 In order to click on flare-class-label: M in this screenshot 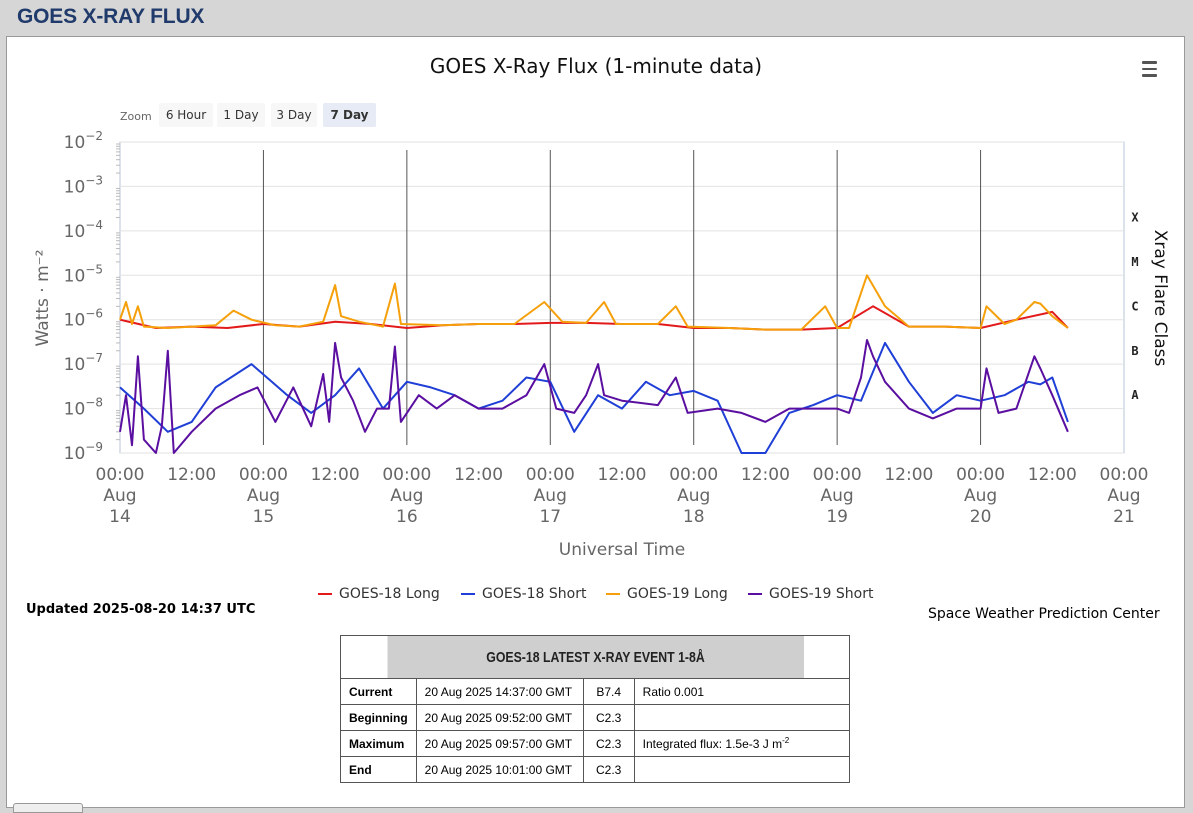, I will do `click(1134, 262)`.